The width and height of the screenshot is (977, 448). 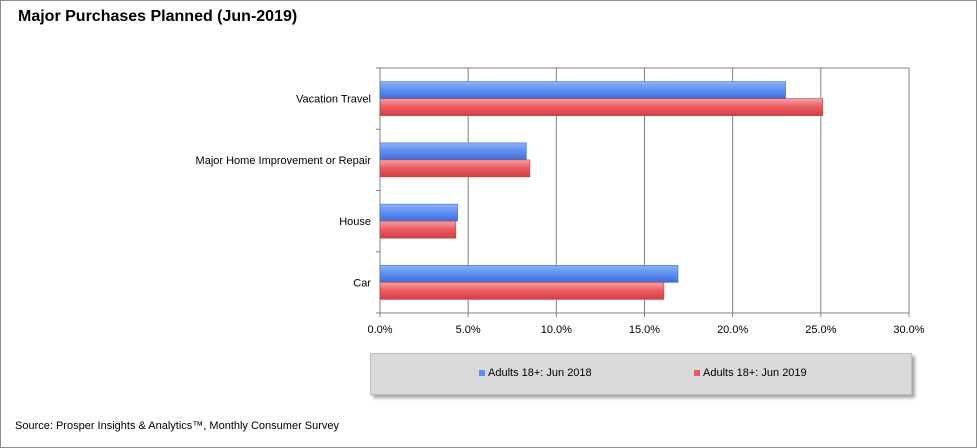 What do you see at coordinates (362, 283) in the screenshot?
I see `y-category-label: Car` at bounding box center [362, 283].